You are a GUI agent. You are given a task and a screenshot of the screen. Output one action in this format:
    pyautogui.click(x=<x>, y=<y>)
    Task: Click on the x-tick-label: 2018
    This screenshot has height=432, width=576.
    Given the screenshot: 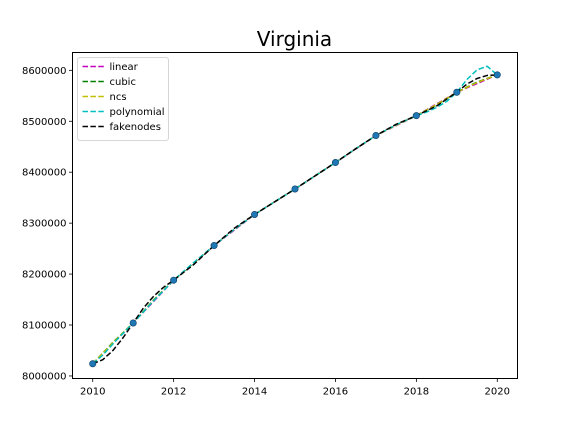 What is the action you would take?
    pyautogui.click(x=416, y=392)
    